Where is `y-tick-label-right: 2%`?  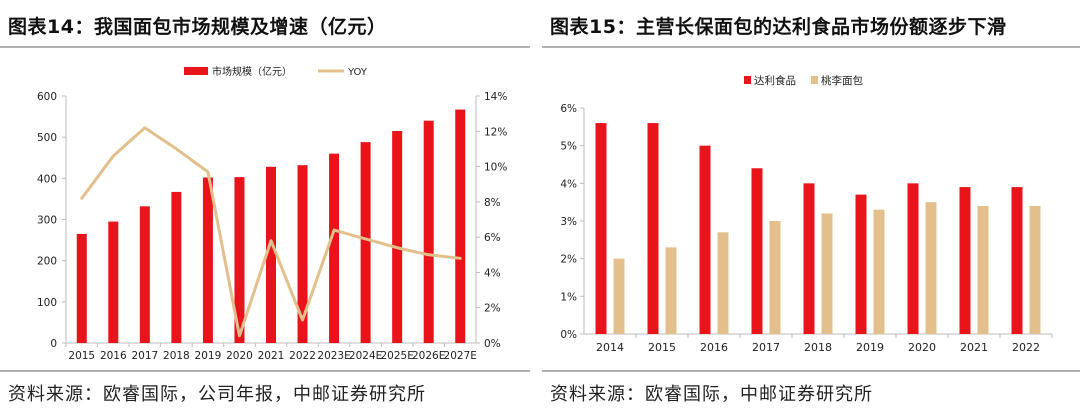
y-tick-label-right: 2% is located at coordinates (492, 309).